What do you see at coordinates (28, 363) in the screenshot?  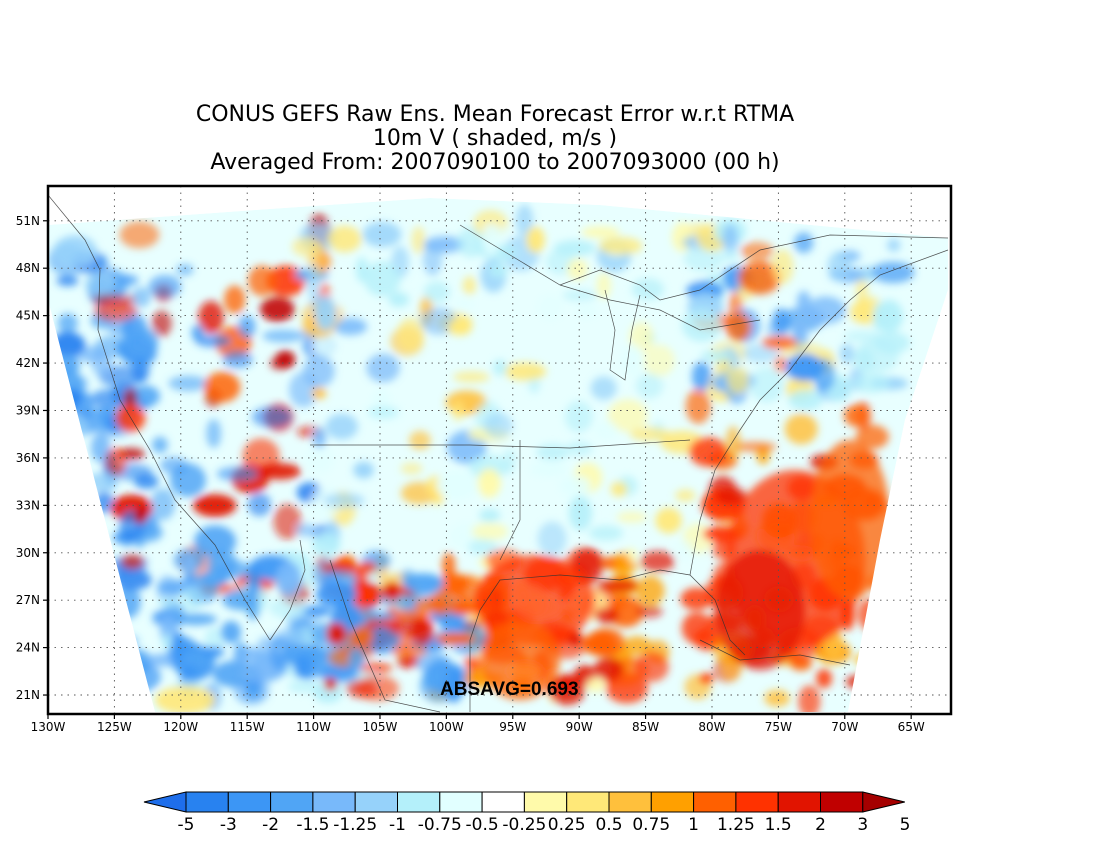 I see `lat-tick-label: 42N` at bounding box center [28, 363].